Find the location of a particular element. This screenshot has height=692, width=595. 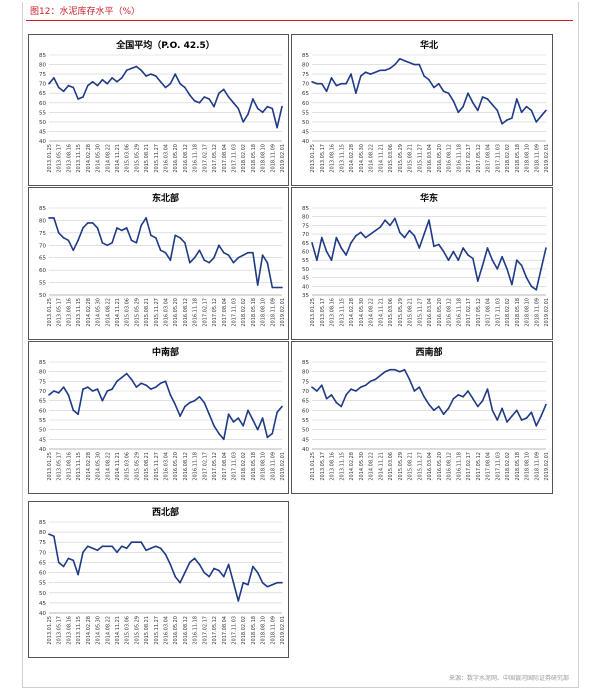

y-tick-label: 55 is located at coordinates (42, 584).